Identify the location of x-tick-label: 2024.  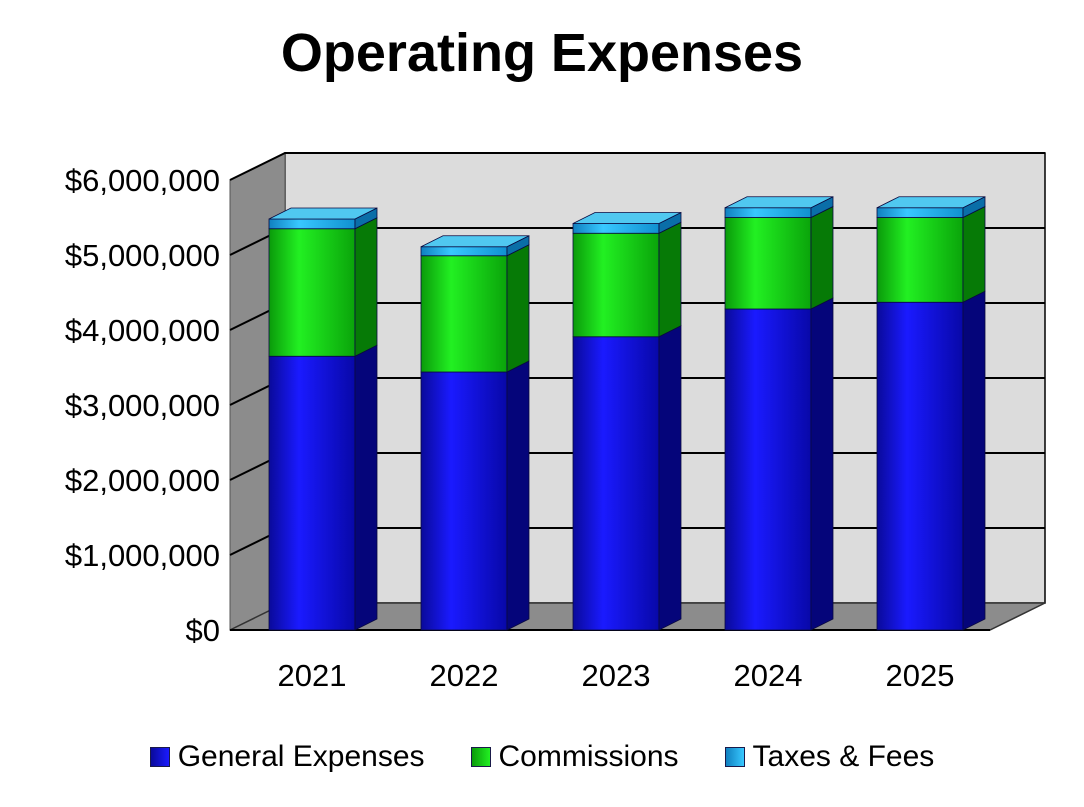
(768, 675).